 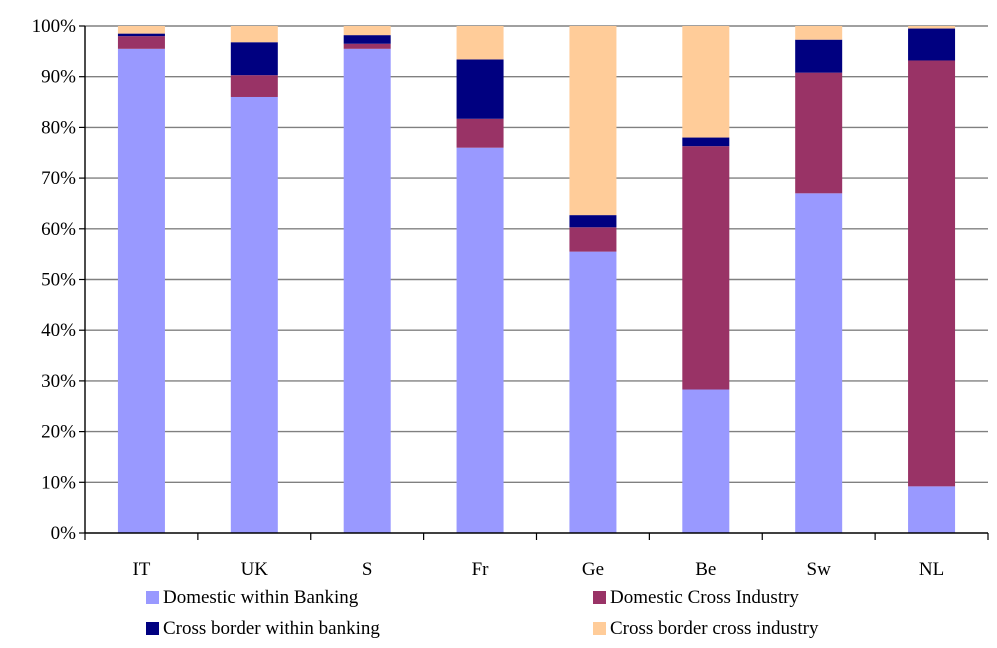 What do you see at coordinates (58, 432) in the screenshot?
I see `y-tick-label: 20%` at bounding box center [58, 432].